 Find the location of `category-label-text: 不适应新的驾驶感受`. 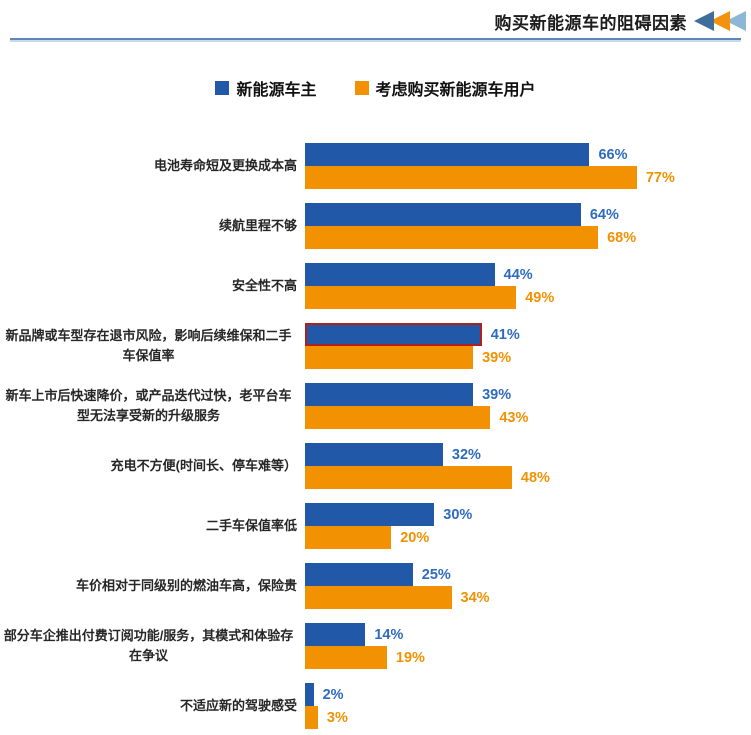

category-label-text: 不适应新的驾驶感受 is located at coordinates (238, 705).